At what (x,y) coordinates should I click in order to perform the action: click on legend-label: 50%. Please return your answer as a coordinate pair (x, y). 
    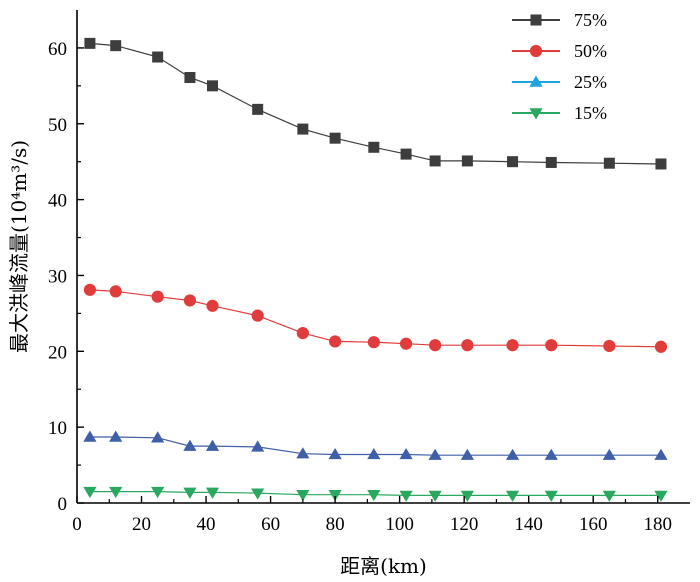
    Looking at the image, I should click on (590, 51).